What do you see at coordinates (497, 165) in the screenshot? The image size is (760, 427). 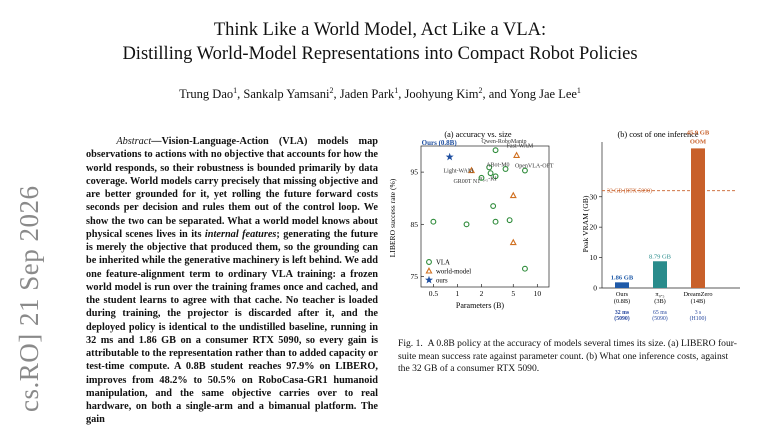 I see `point-label: ABot-M0` at bounding box center [497, 165].